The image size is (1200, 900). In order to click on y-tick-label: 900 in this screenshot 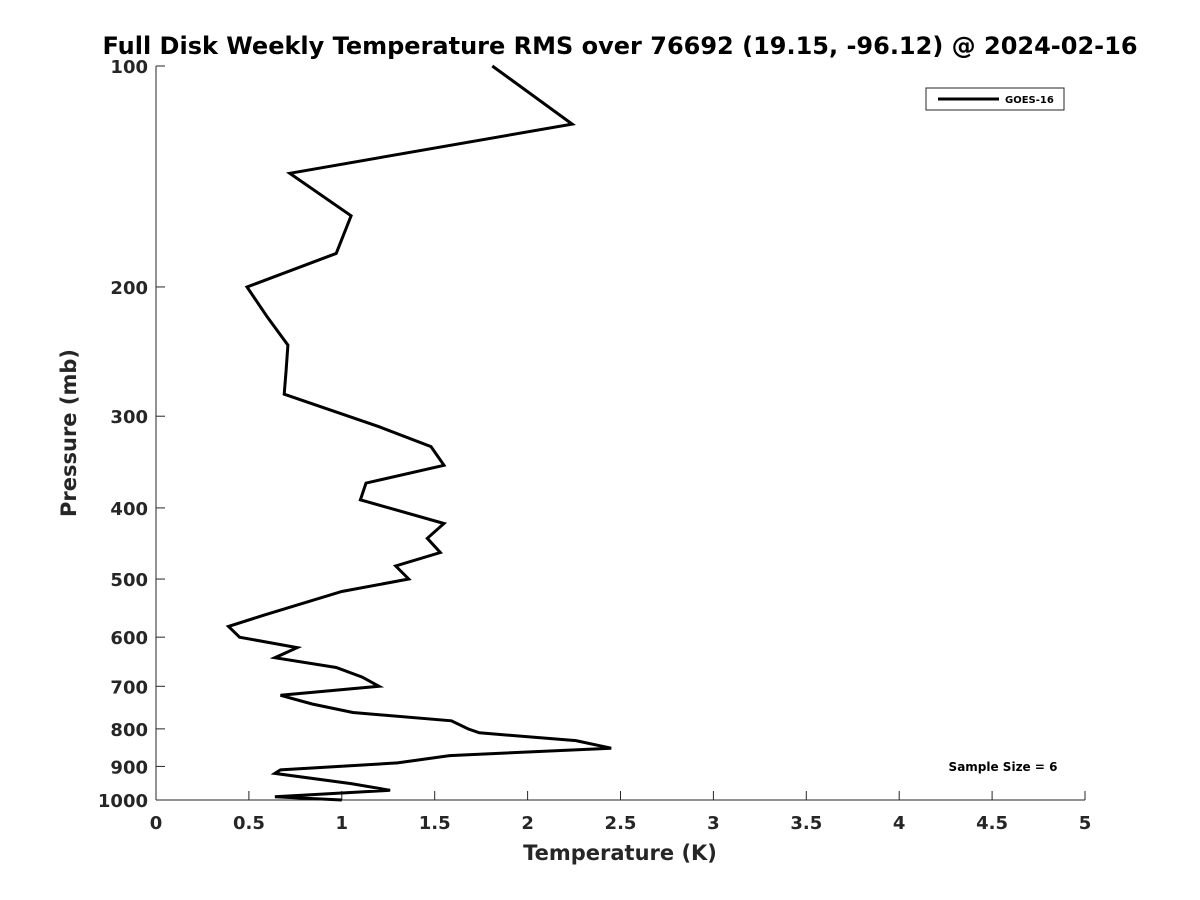, I will do `click(129, 767)`.